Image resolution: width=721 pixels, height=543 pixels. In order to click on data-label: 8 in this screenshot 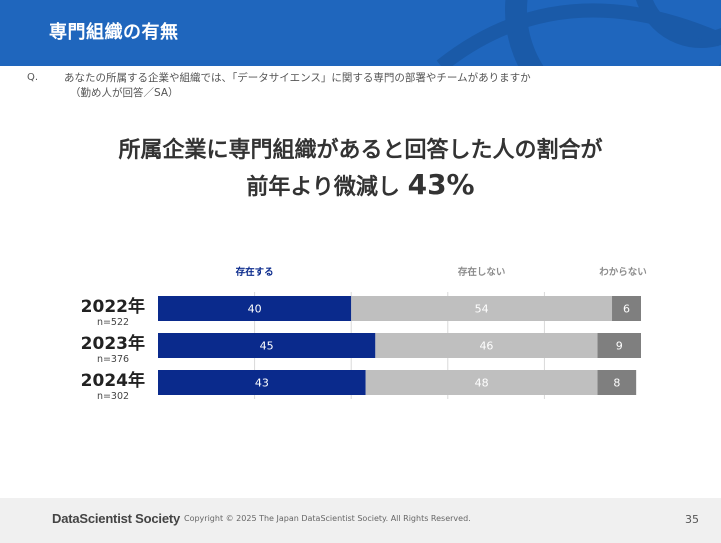, I will do `click(616, 383)`.